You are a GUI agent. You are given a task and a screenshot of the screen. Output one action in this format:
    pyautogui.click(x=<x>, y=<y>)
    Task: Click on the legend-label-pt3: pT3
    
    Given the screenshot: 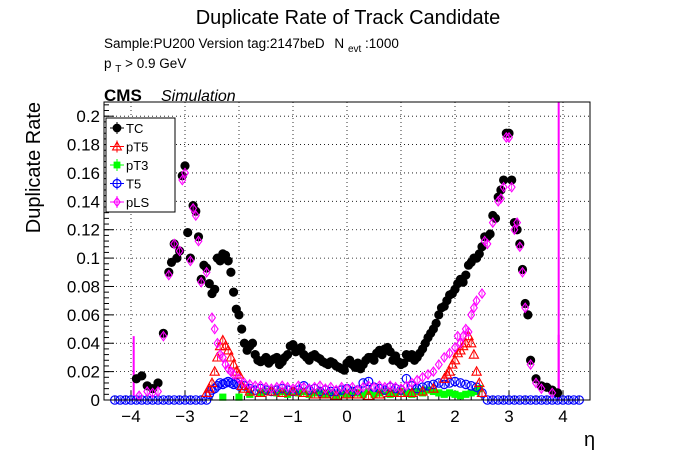 What is the action you would take?
    pyautogui.click(x=137, y=165)
    